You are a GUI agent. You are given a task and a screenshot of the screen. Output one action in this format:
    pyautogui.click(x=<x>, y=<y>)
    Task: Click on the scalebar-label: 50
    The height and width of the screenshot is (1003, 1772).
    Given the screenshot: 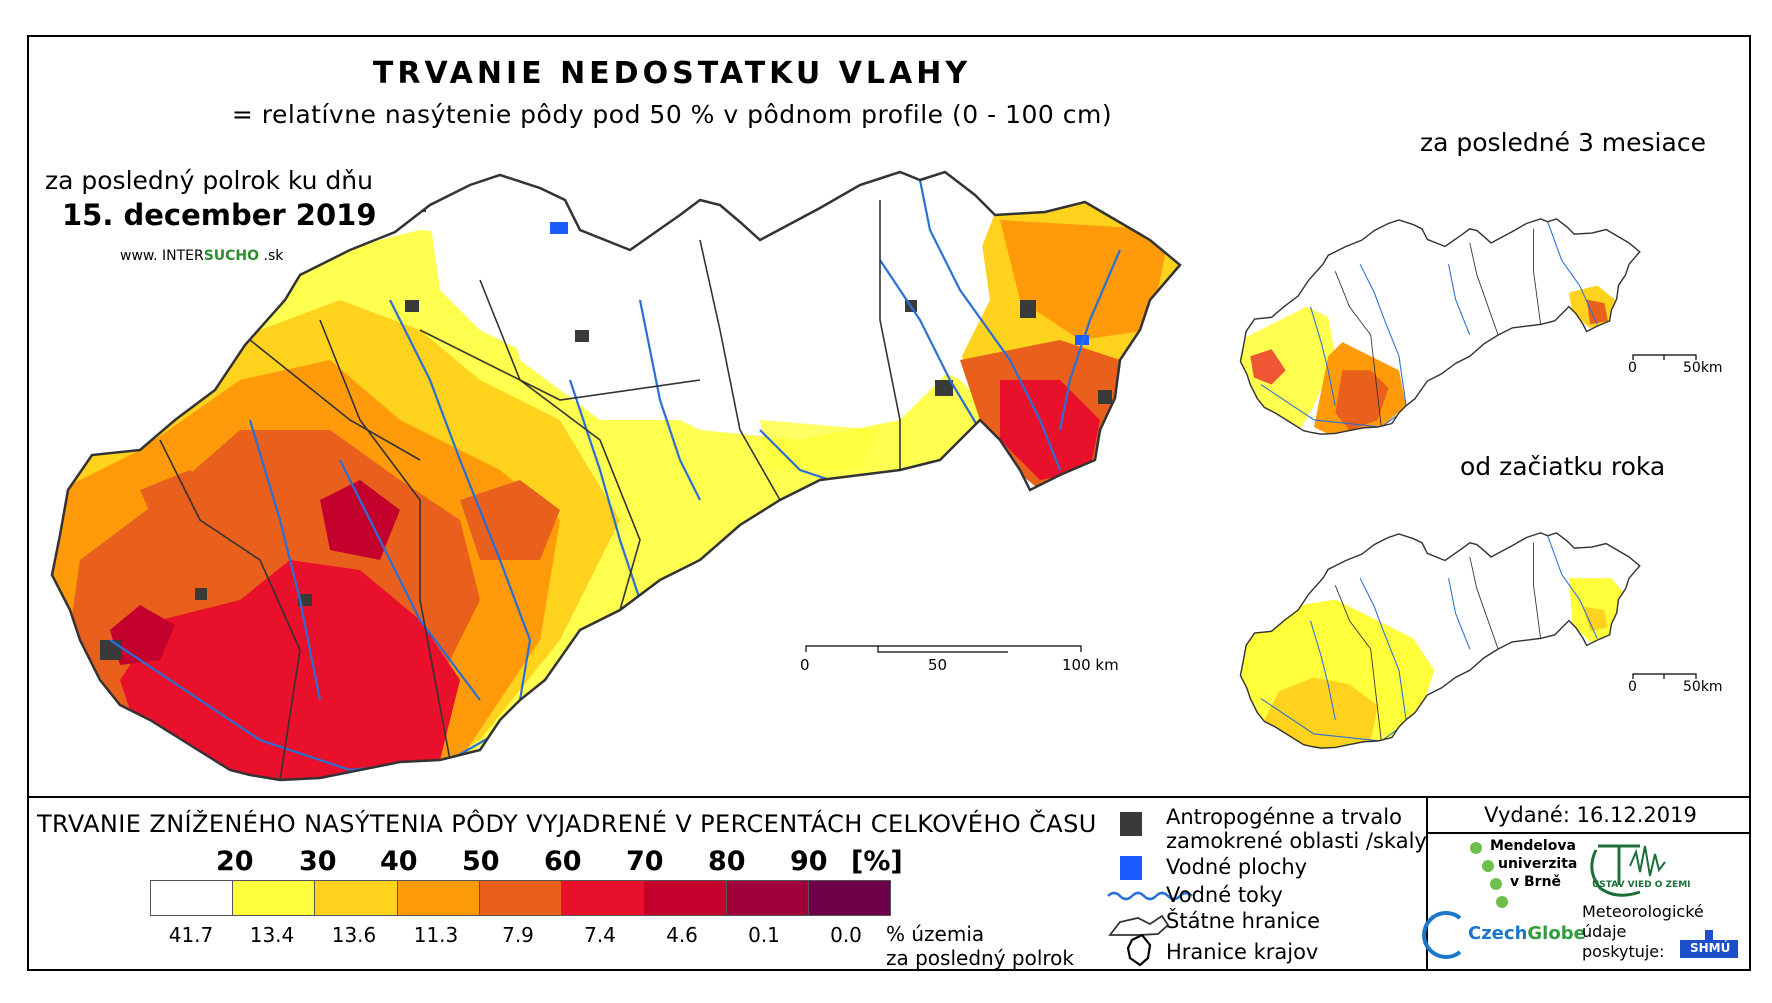 What is the action you would take?
    pyautogui.click(x=938, y=665)
    